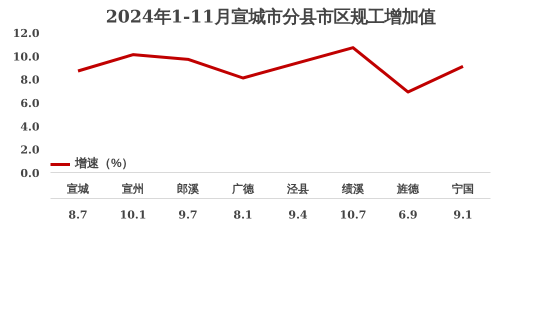 The height and width of the screenshot is (321, 545). I want to click on data-label: 10.1, so click(133, 215).